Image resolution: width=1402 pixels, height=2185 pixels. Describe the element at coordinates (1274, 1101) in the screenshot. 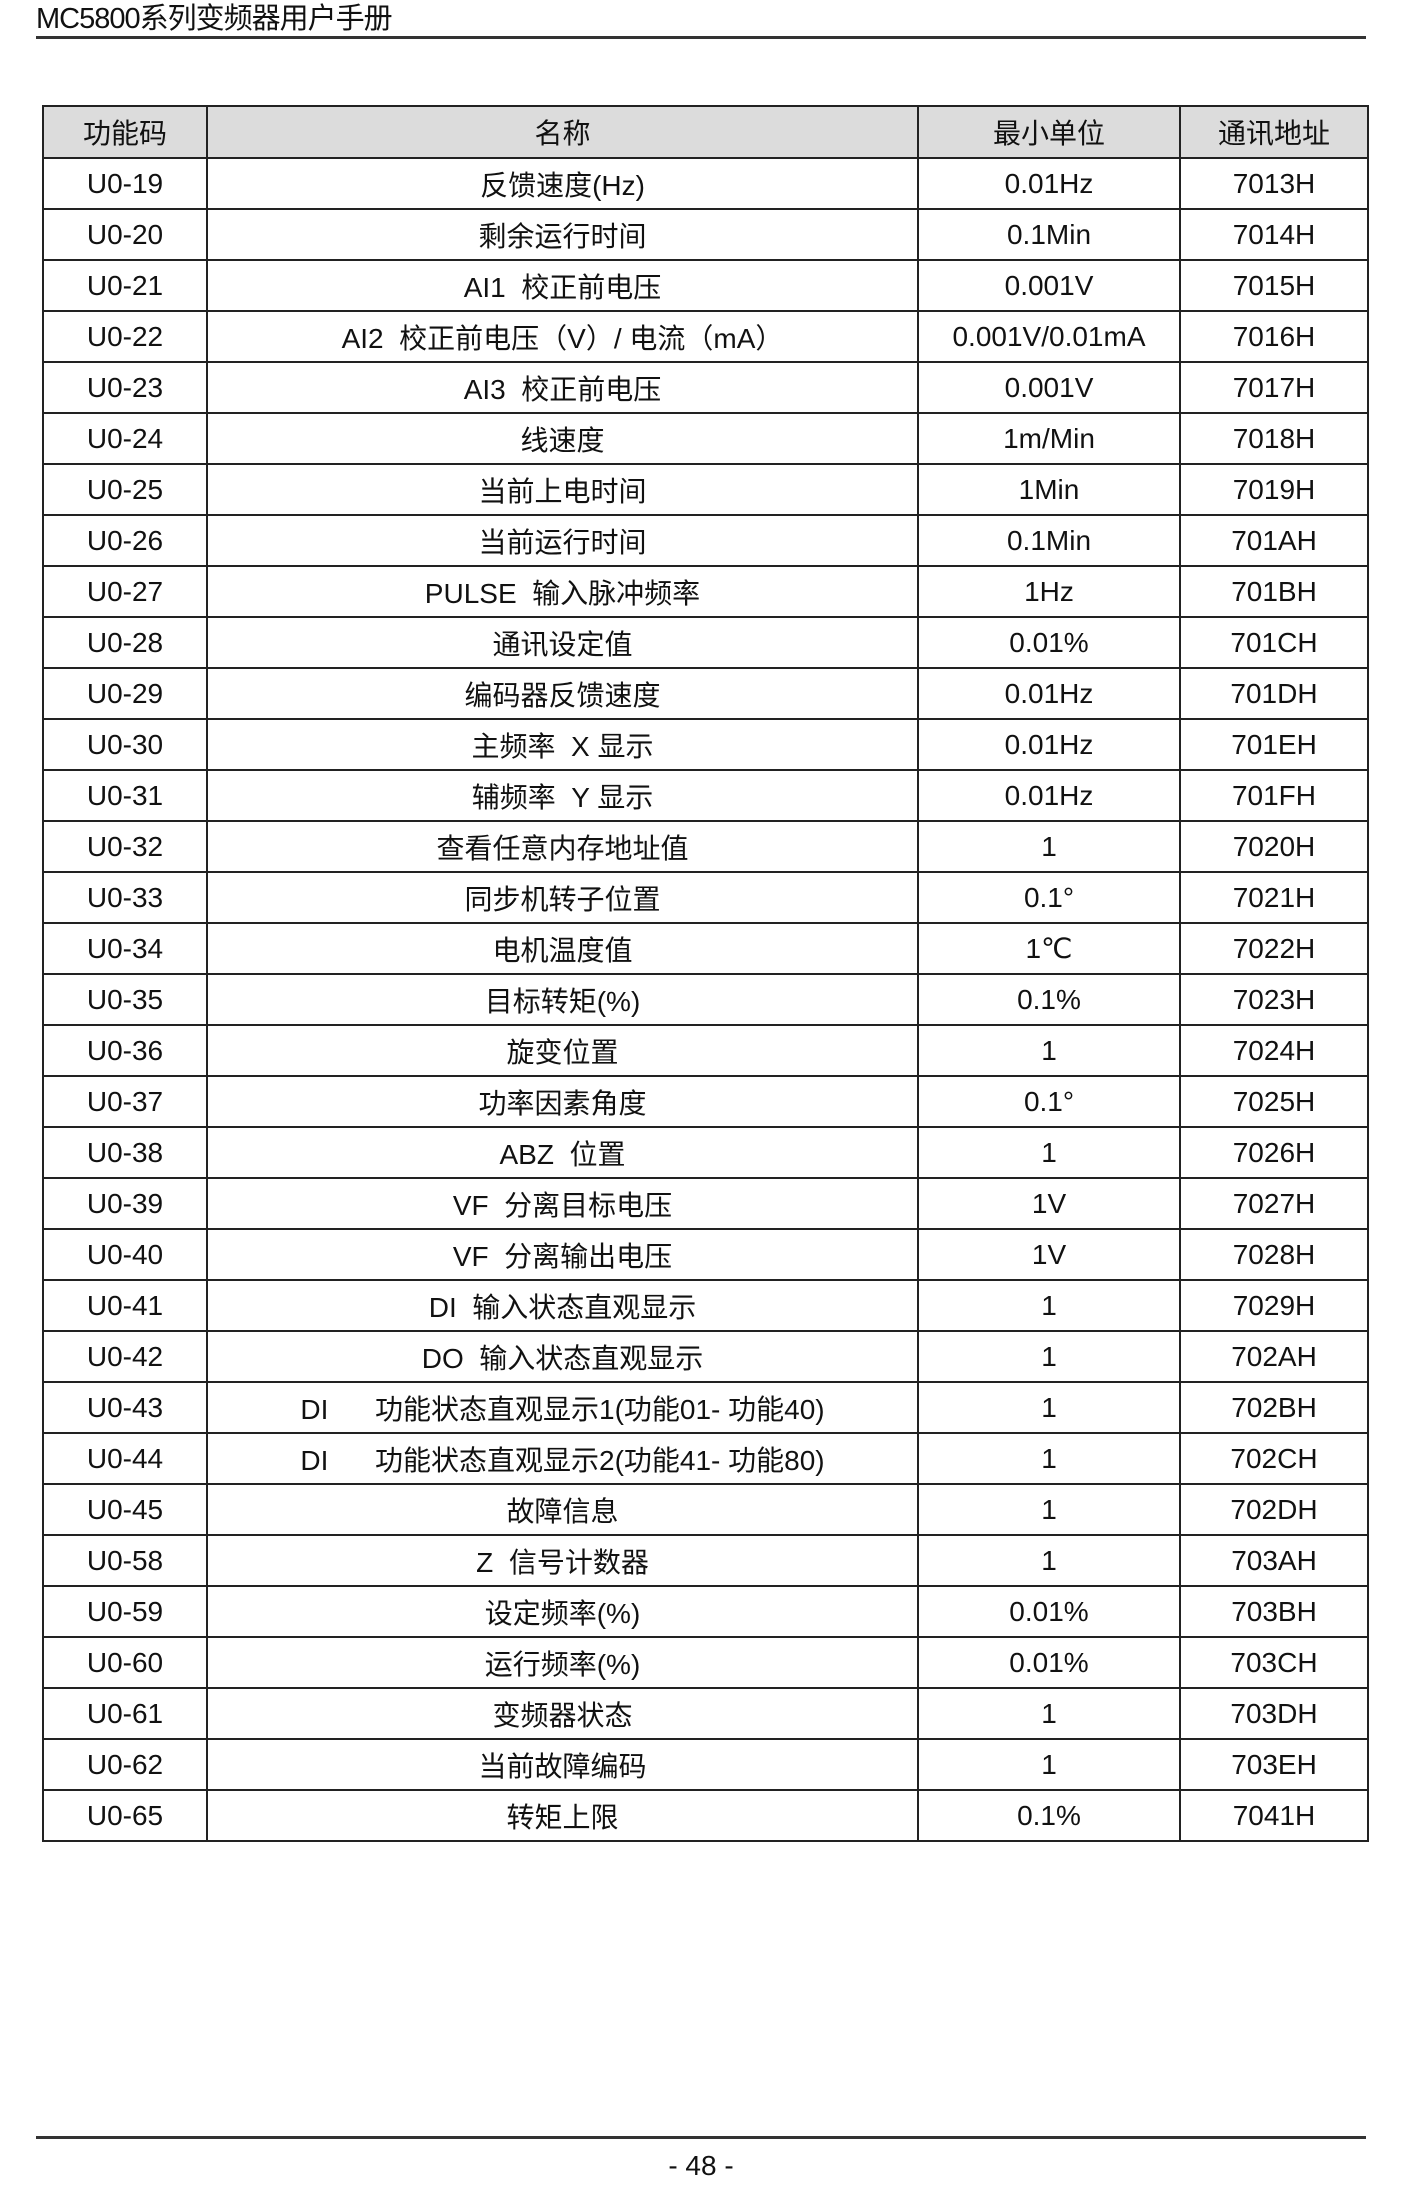

I see `cell-address: 7025H` at that location.